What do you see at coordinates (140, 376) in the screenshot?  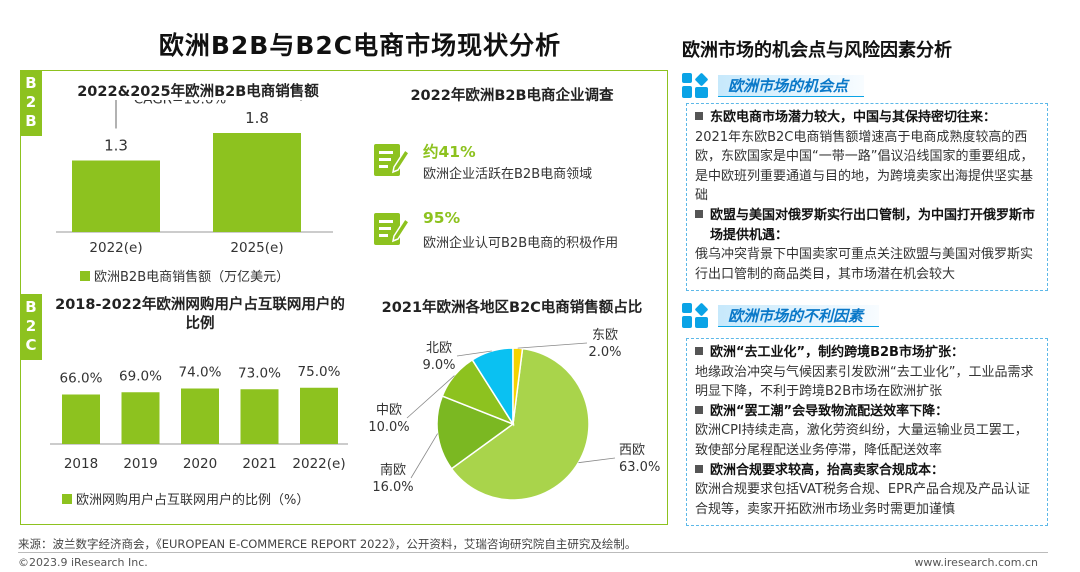 I see `data-label: 69.0%` at bounding box center [140, 376].